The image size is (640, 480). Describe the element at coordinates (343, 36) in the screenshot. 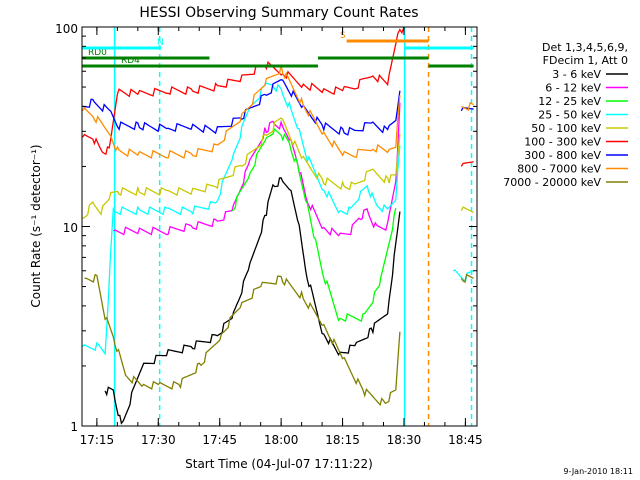

I see `flag-bar-label: S` at that location.